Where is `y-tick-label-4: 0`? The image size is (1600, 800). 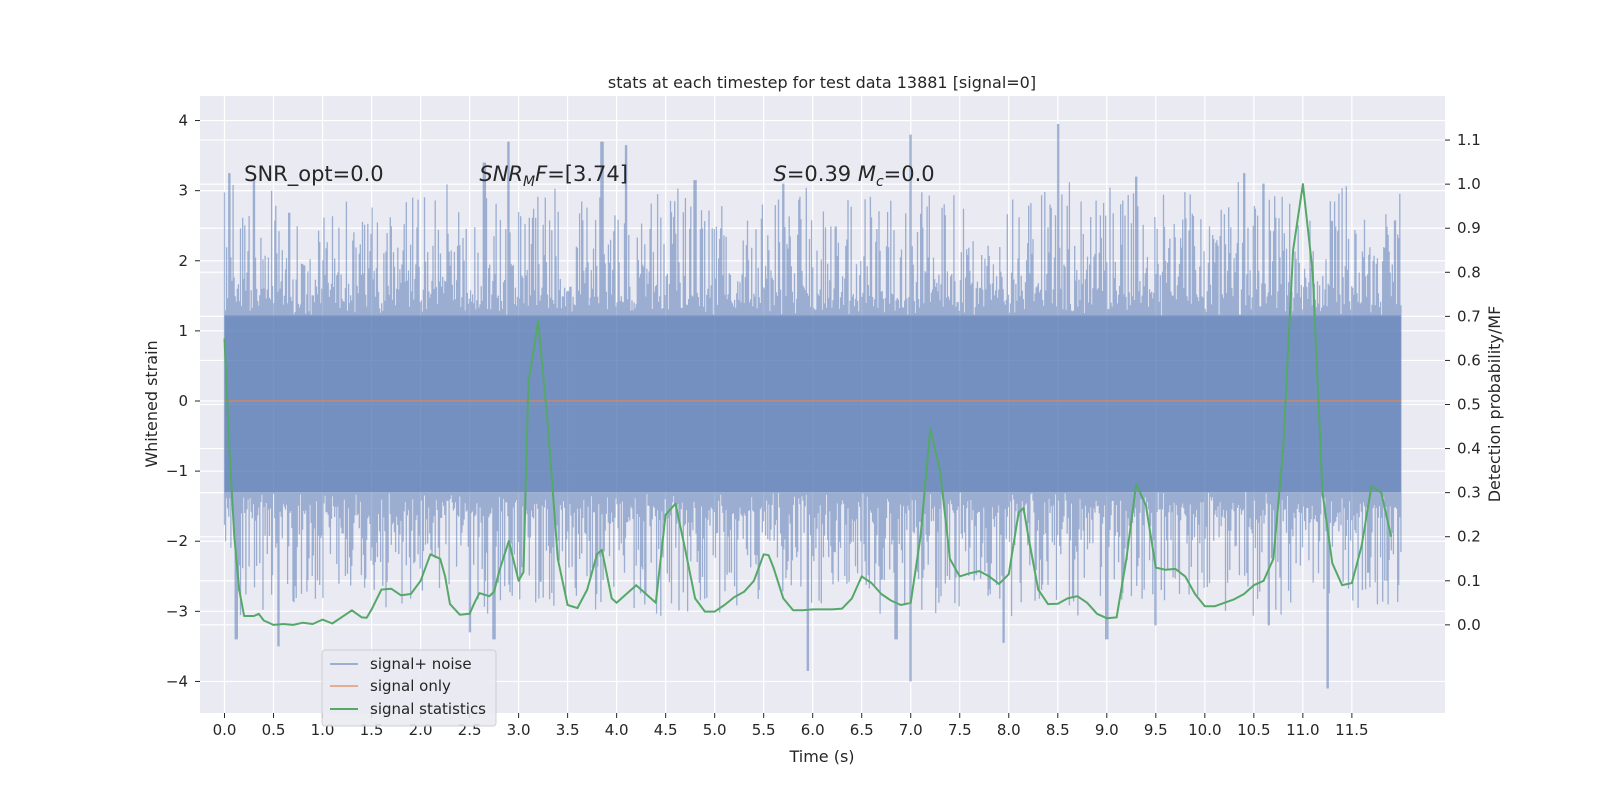
y-tick-label-4: 0 is located at coordinates (183, 401).